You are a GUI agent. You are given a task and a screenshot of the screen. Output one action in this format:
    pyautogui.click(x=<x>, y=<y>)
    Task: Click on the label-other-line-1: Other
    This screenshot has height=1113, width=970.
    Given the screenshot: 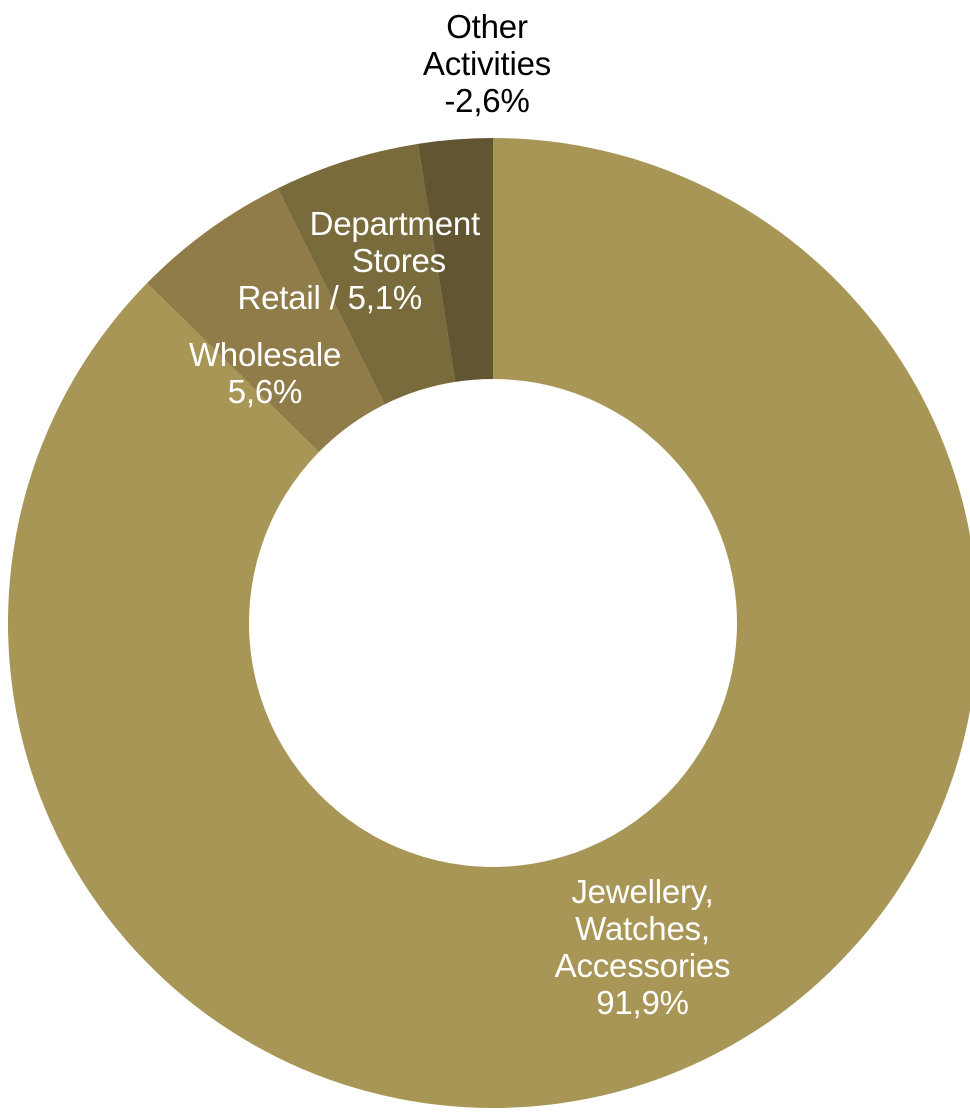 What is the action you would take?
    pyautogui.click(x=487, y=26)
    